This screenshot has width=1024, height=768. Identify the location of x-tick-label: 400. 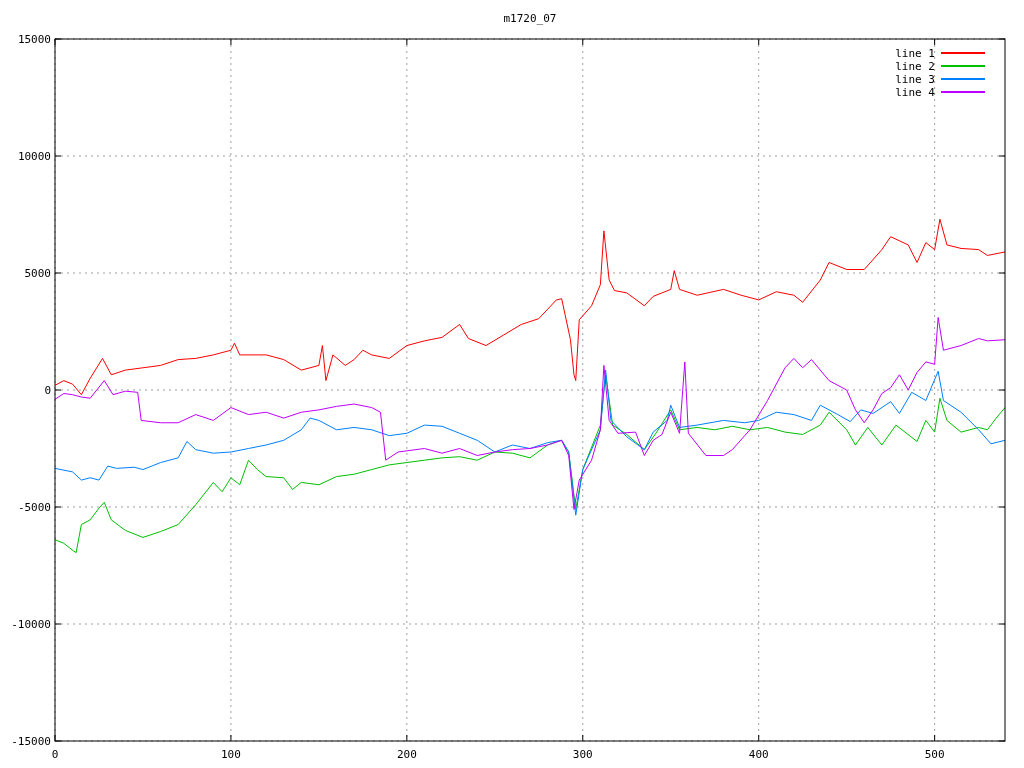
(758, 754).